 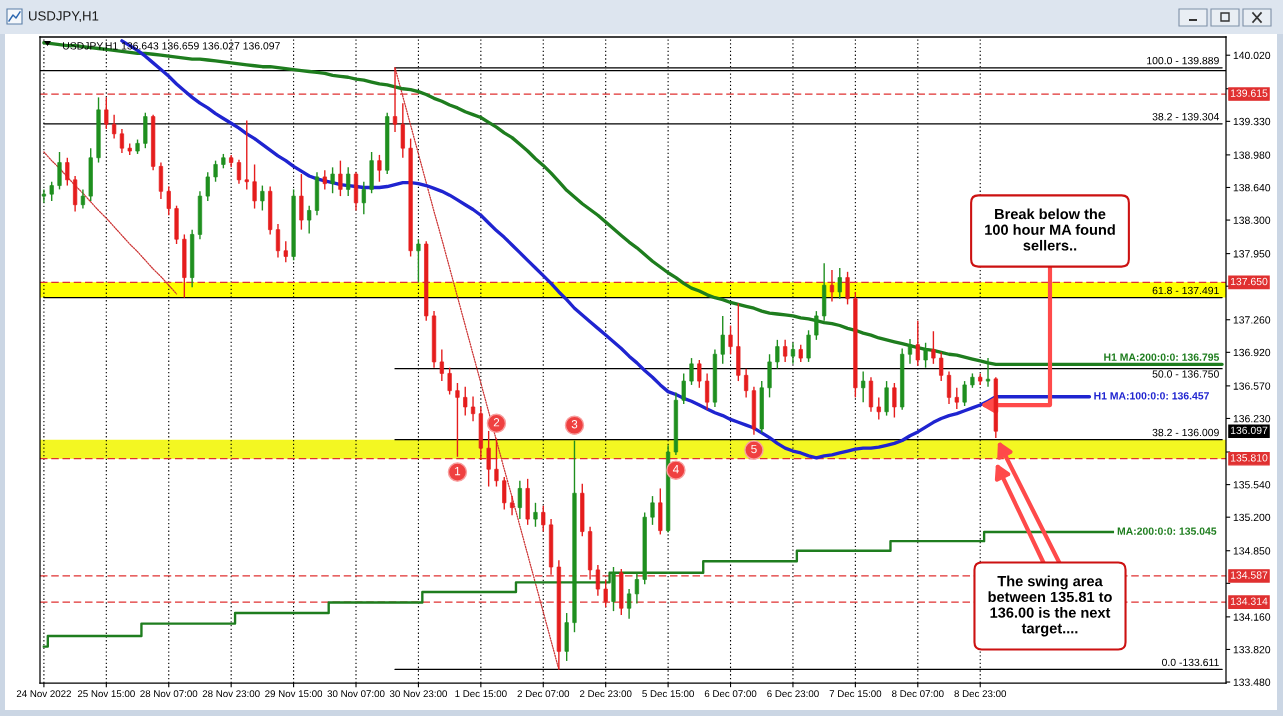 I want to click on annotation: 1, so click(x=458, y=471).